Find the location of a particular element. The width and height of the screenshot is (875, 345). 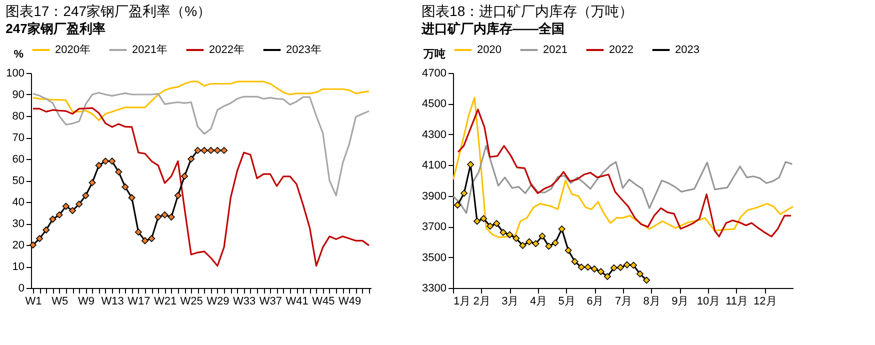

legend-label: 2020 is located at coordinates (489, 50).